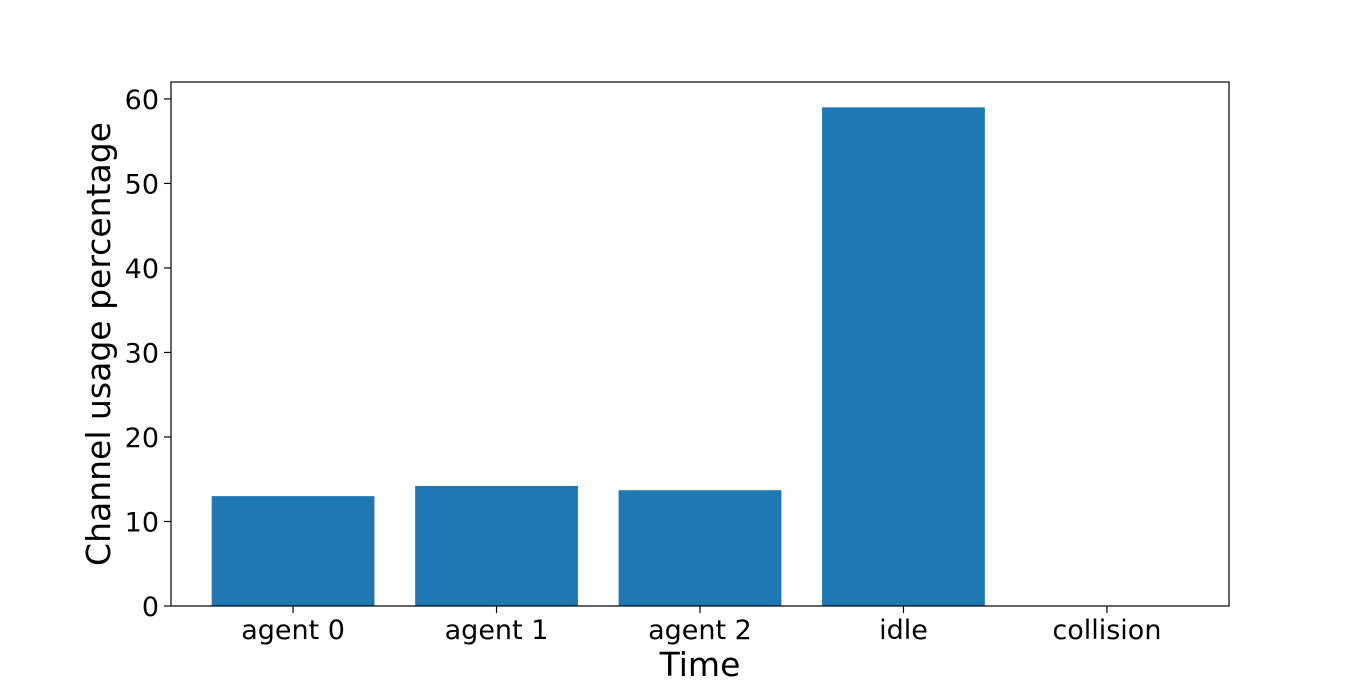 The height and width of the screenshot is (681, 1366). What do you see at coordinates (142, 100) in the screenshot?
I see `y-tick-label: 60` at bounding box center [142, 100].